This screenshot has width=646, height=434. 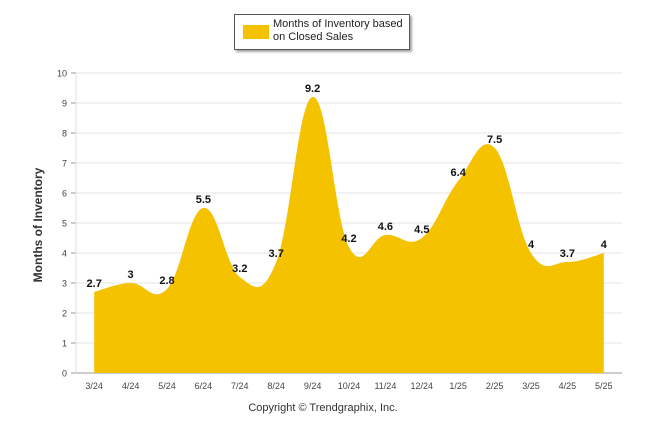 I want to click on data-label: 3.2, so click(x=239, y=269).